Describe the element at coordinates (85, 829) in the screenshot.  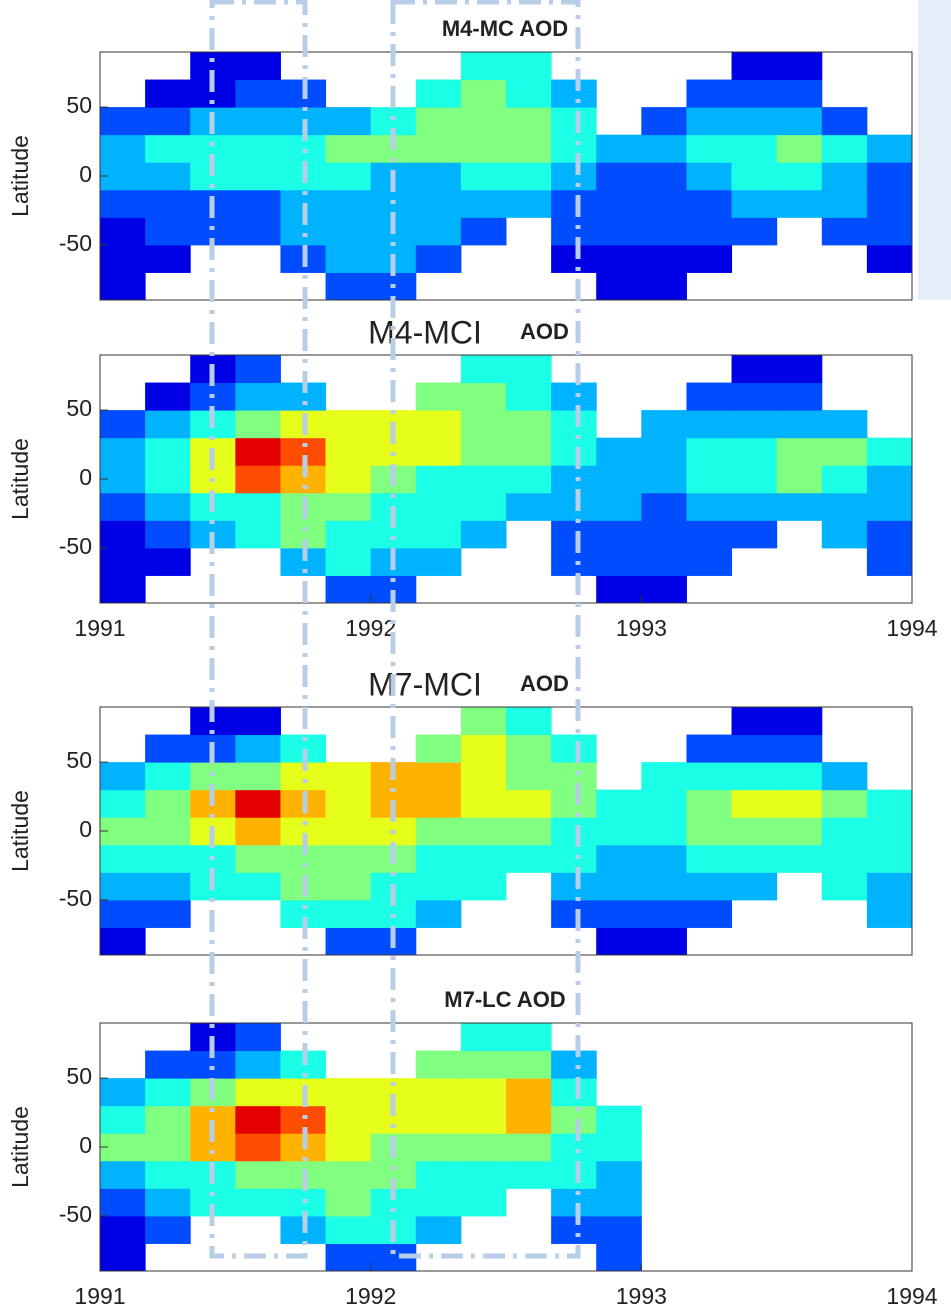
I see `y-tick-label: 0` at that location.